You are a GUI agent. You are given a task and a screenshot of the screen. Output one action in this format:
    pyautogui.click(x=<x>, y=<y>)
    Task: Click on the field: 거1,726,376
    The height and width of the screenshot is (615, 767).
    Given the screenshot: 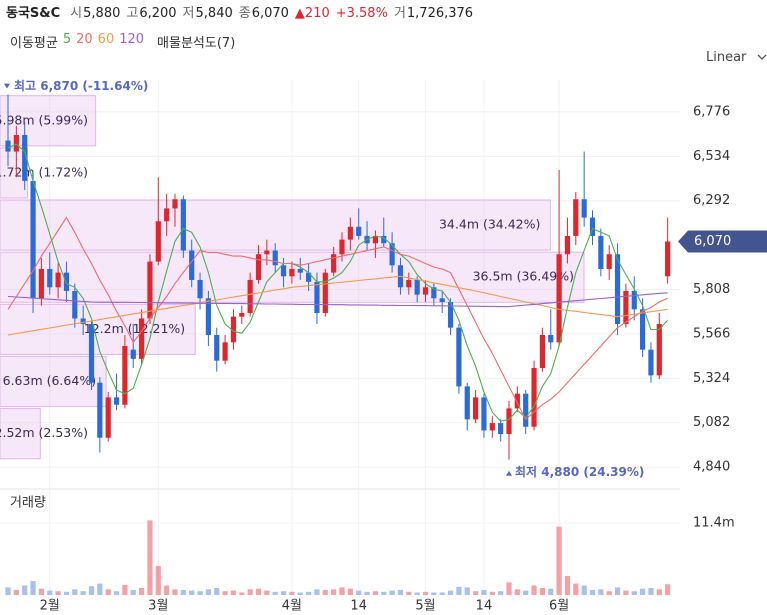 What is the action you would take?
    pyautogui.click(x=433, y=11)
    